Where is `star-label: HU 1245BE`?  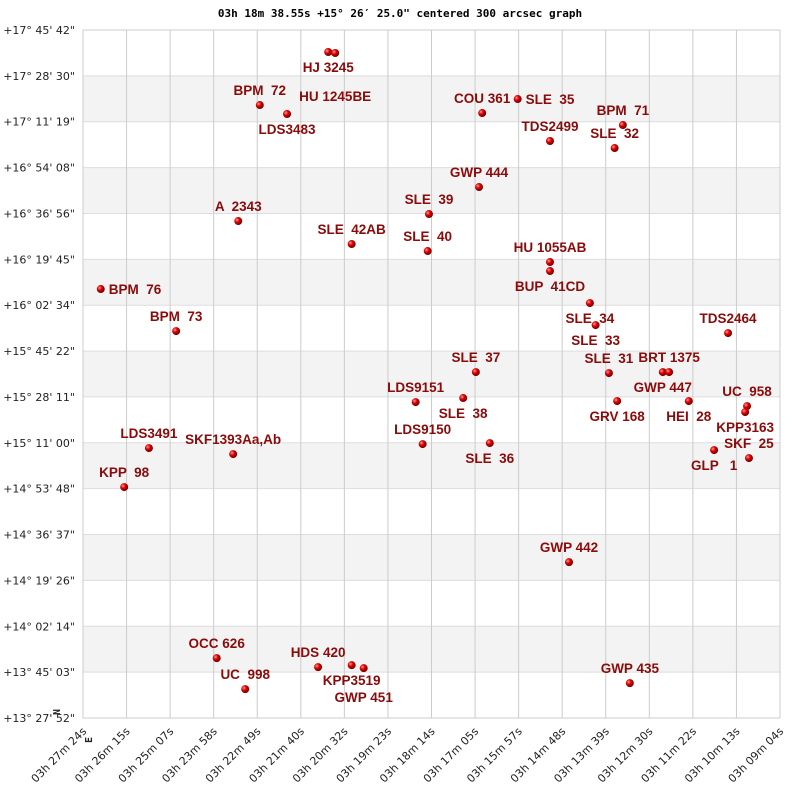 star-label: HU 1245BE is located at coordinates (335, 96).